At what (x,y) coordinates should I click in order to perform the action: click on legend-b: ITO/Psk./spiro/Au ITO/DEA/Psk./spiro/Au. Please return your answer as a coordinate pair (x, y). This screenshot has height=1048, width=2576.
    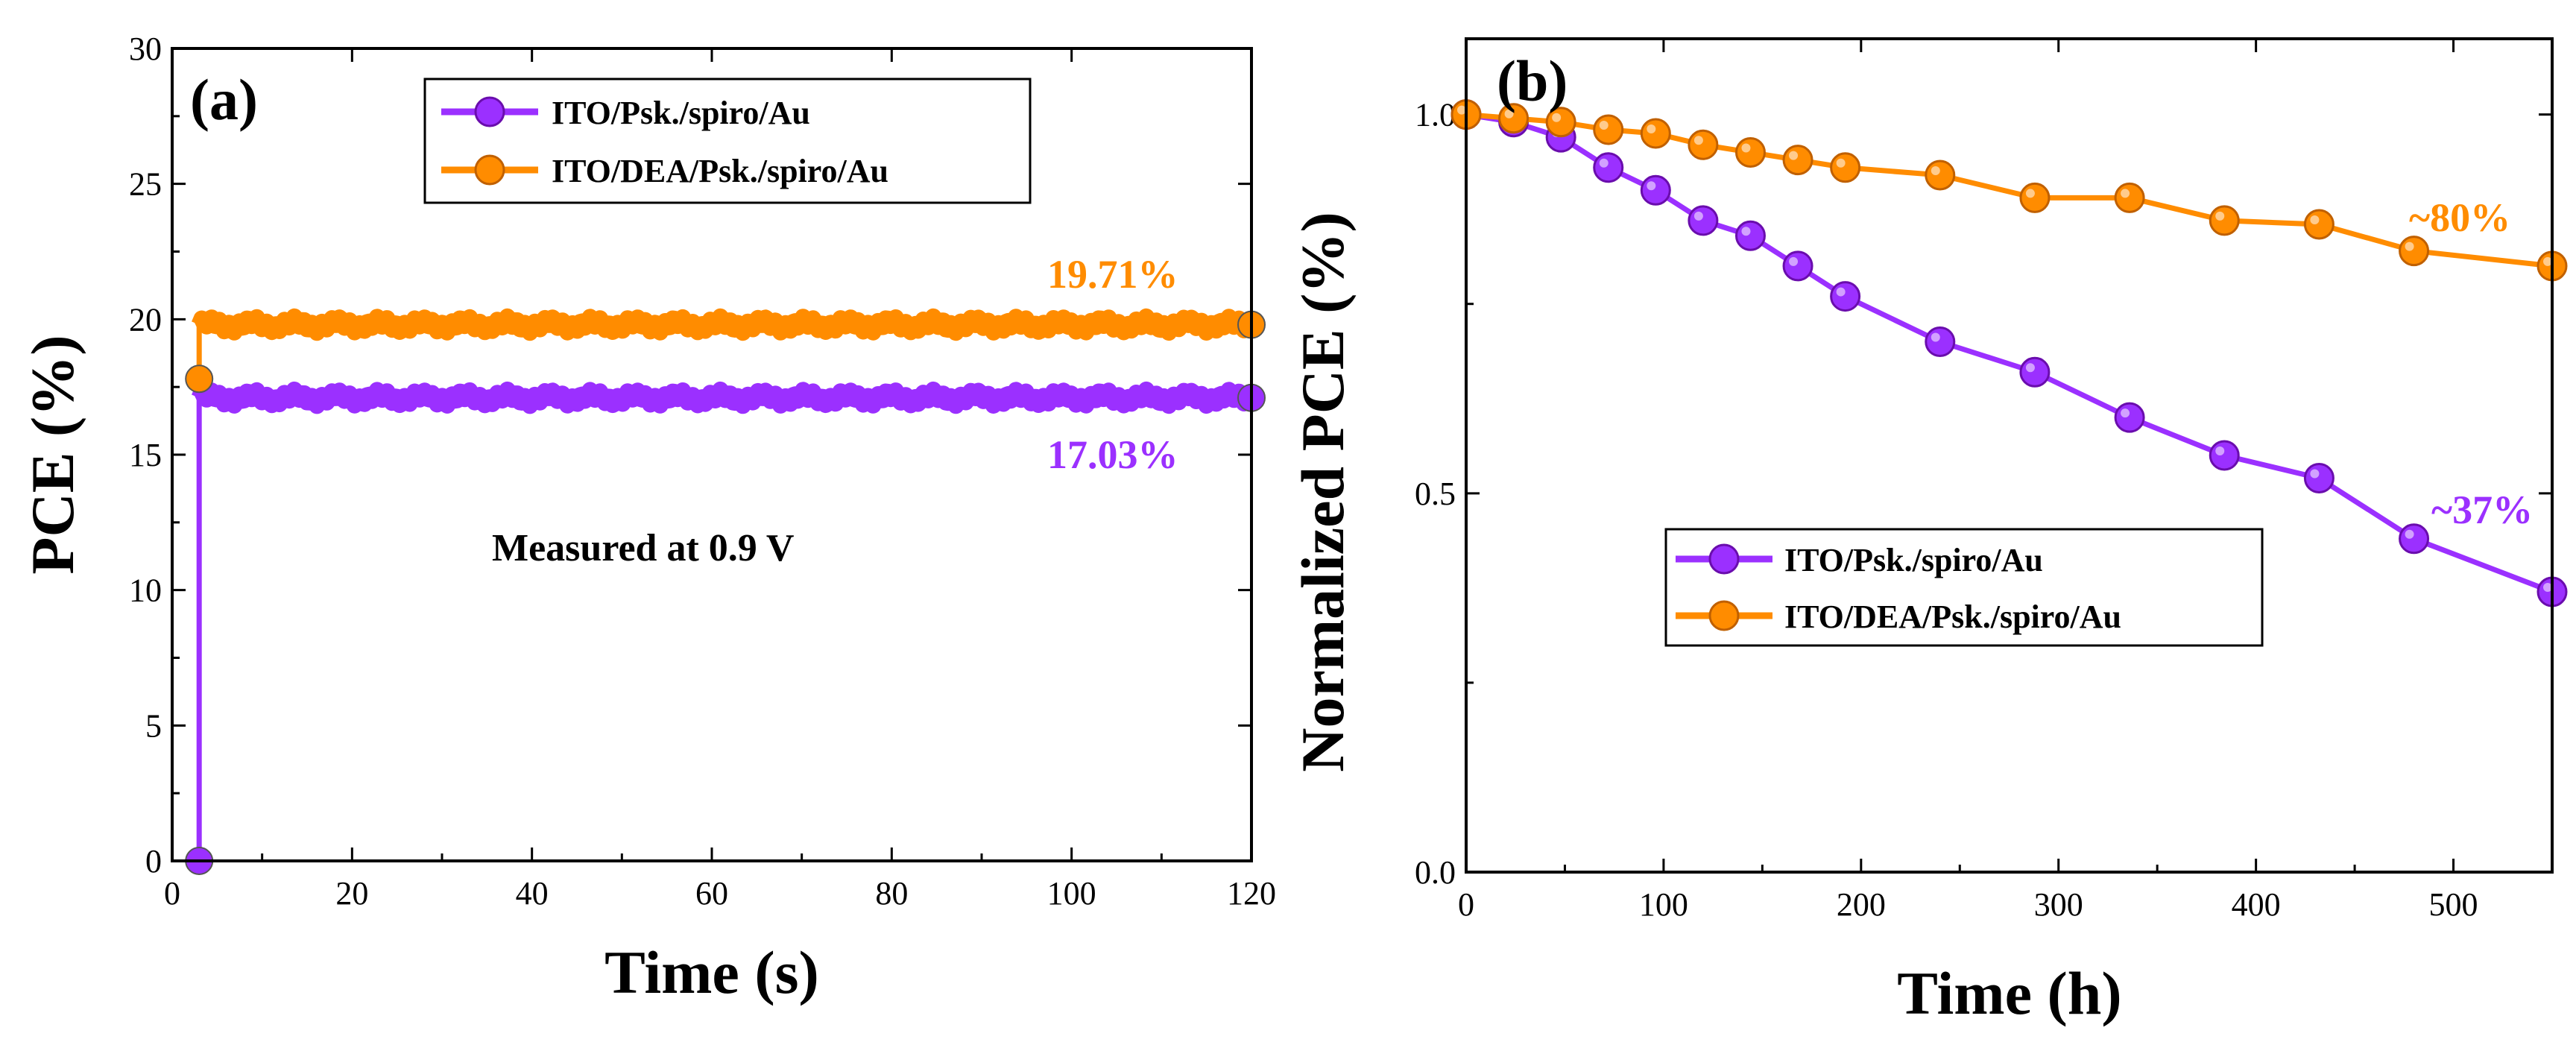
    Looking at the image, I should click on (1964, 587).